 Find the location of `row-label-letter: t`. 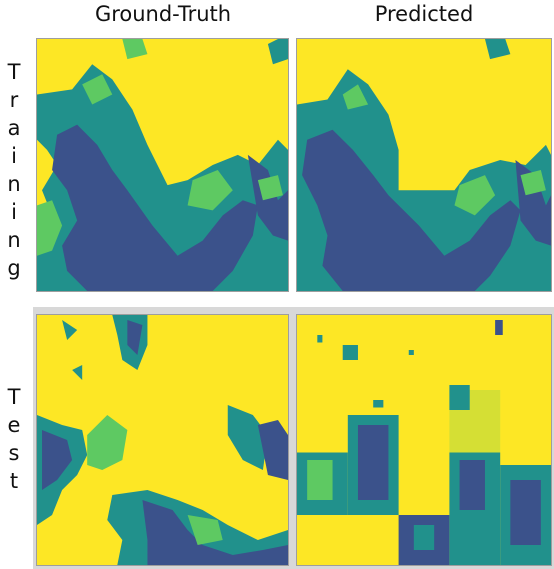

row-label-letter: t is located at coordinates (14, 481).